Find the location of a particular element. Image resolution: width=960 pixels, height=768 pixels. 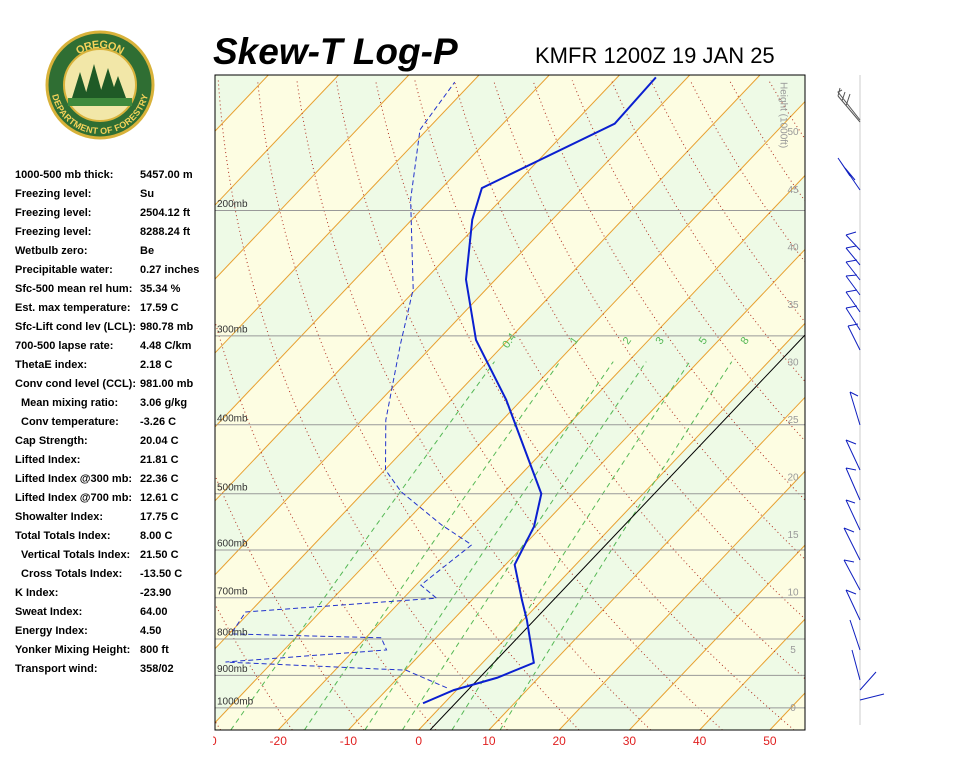

x-ticks: -30 -20 -10 0 10 20 30 40 50 is located at coordinates (488, 741).